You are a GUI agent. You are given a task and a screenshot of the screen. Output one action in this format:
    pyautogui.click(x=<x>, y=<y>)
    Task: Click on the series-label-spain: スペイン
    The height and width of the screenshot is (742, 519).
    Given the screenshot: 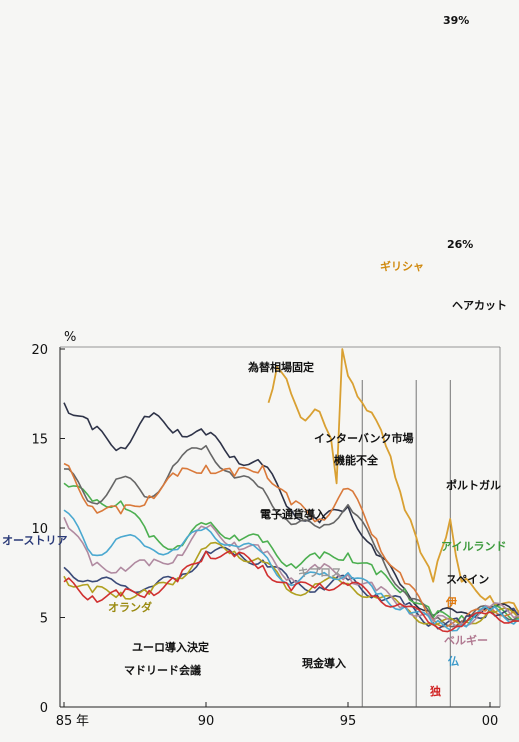 What is the action you would take?
    pyautogui.click(x=467, y=579)
    